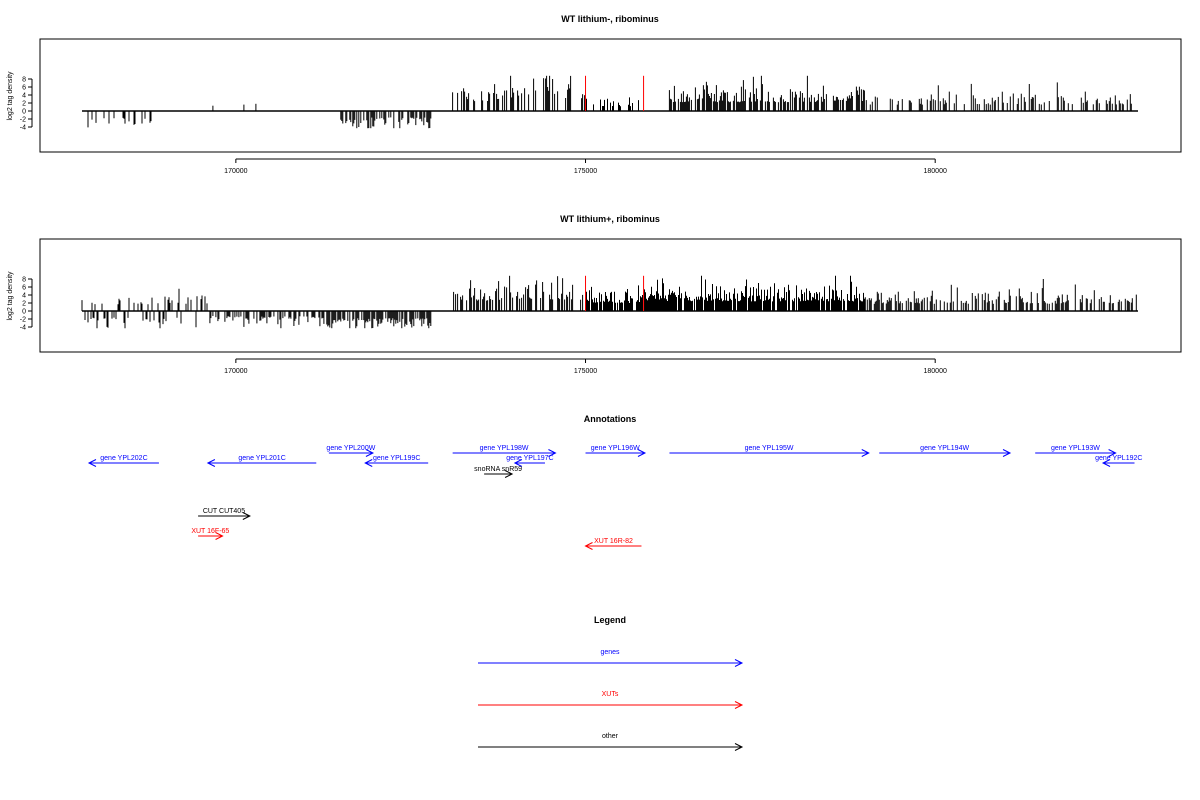 This screenshot has height=800, width=1200. I want to click on annotation-label: gene YPL194W, so click(944, 448).